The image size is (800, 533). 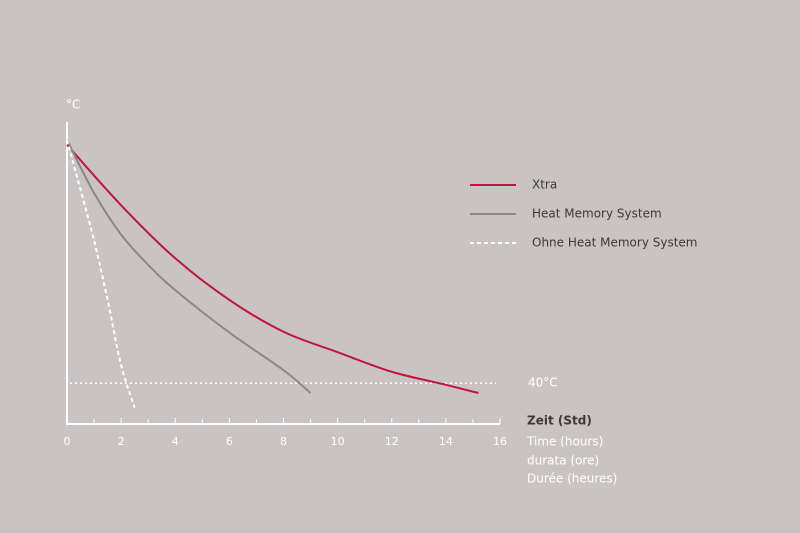 What do you see at coordinates (572, 479) in the screenshot?
I see `x-axis-label-translation: Durée (heures)` at bounding box center [572, 479].